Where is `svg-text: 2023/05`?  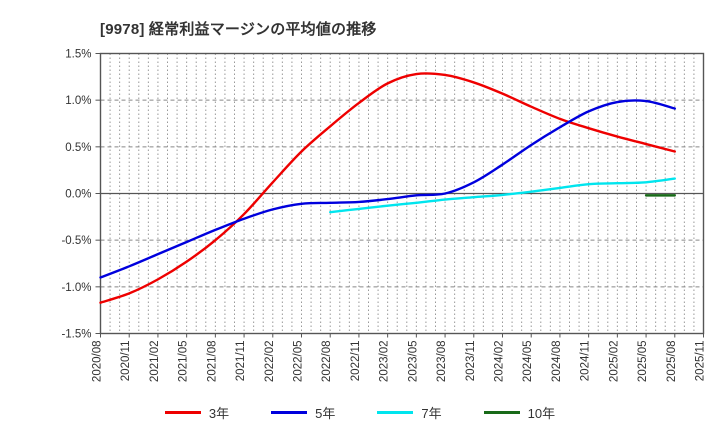
svg-text: 2023/05 is located at coordinates (413, 362).